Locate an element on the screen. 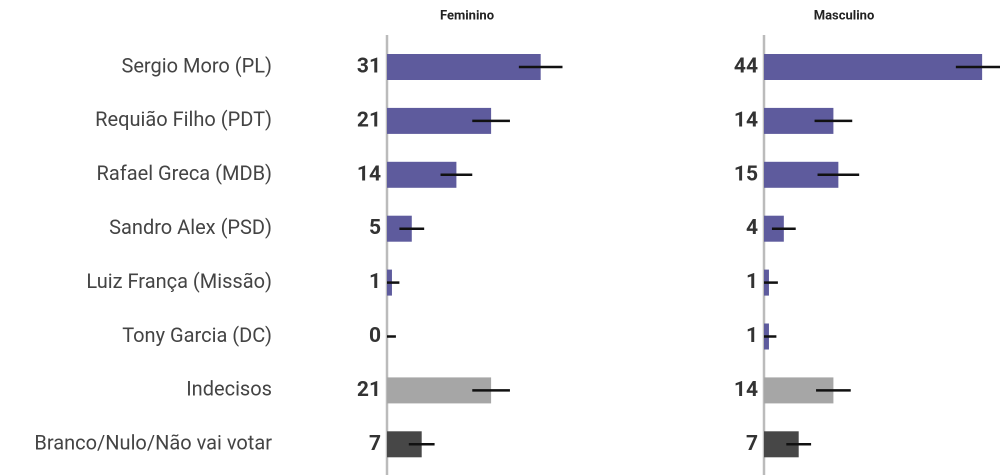  value-label: 31 is located at coordinates (369, 67).